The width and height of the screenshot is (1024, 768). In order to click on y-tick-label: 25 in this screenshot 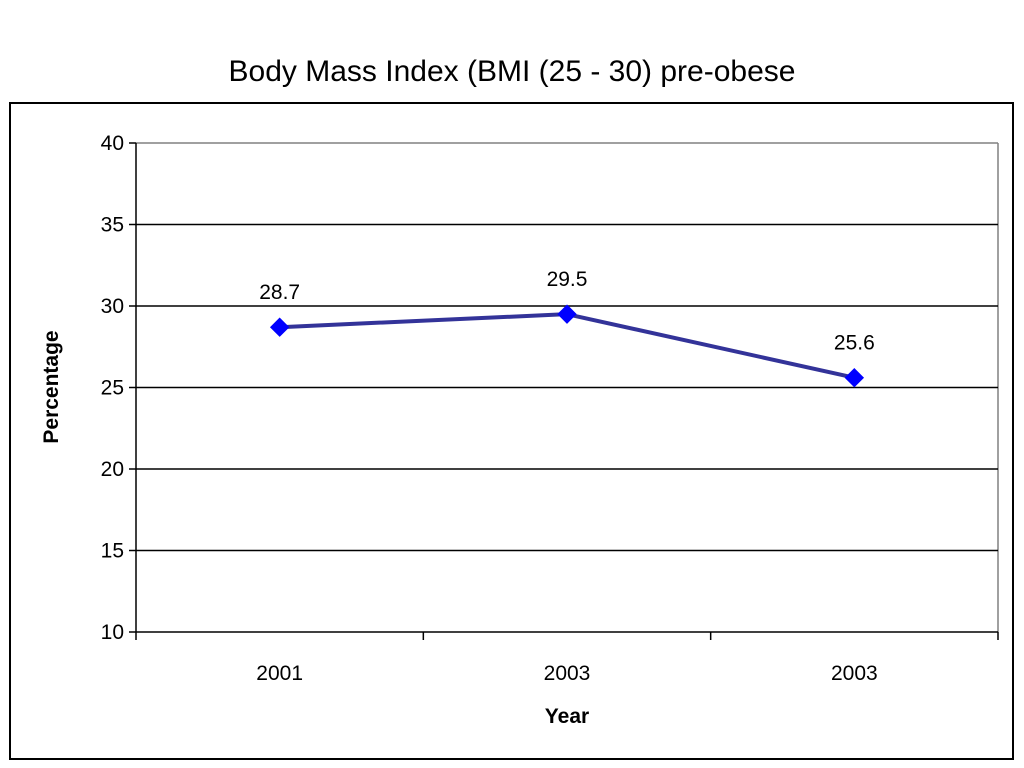, I will do `click(112, 388)`.